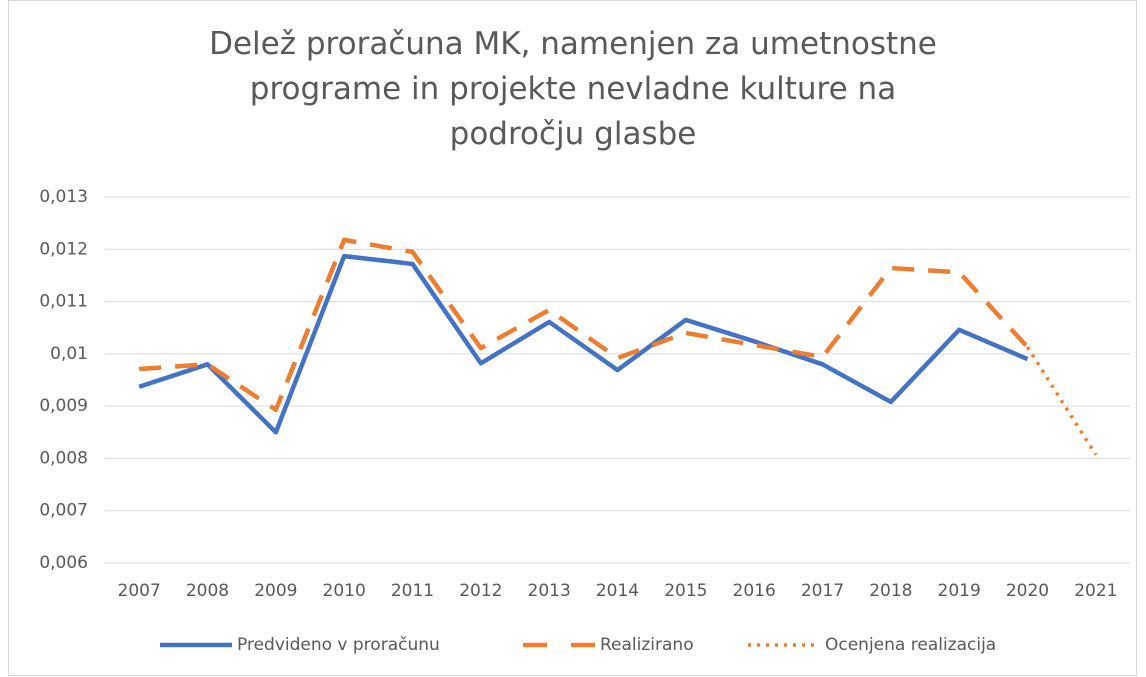  Describe the element at coordinates (207, 591) in the screenshot. I see `x-tick-label: 2008` at that location.